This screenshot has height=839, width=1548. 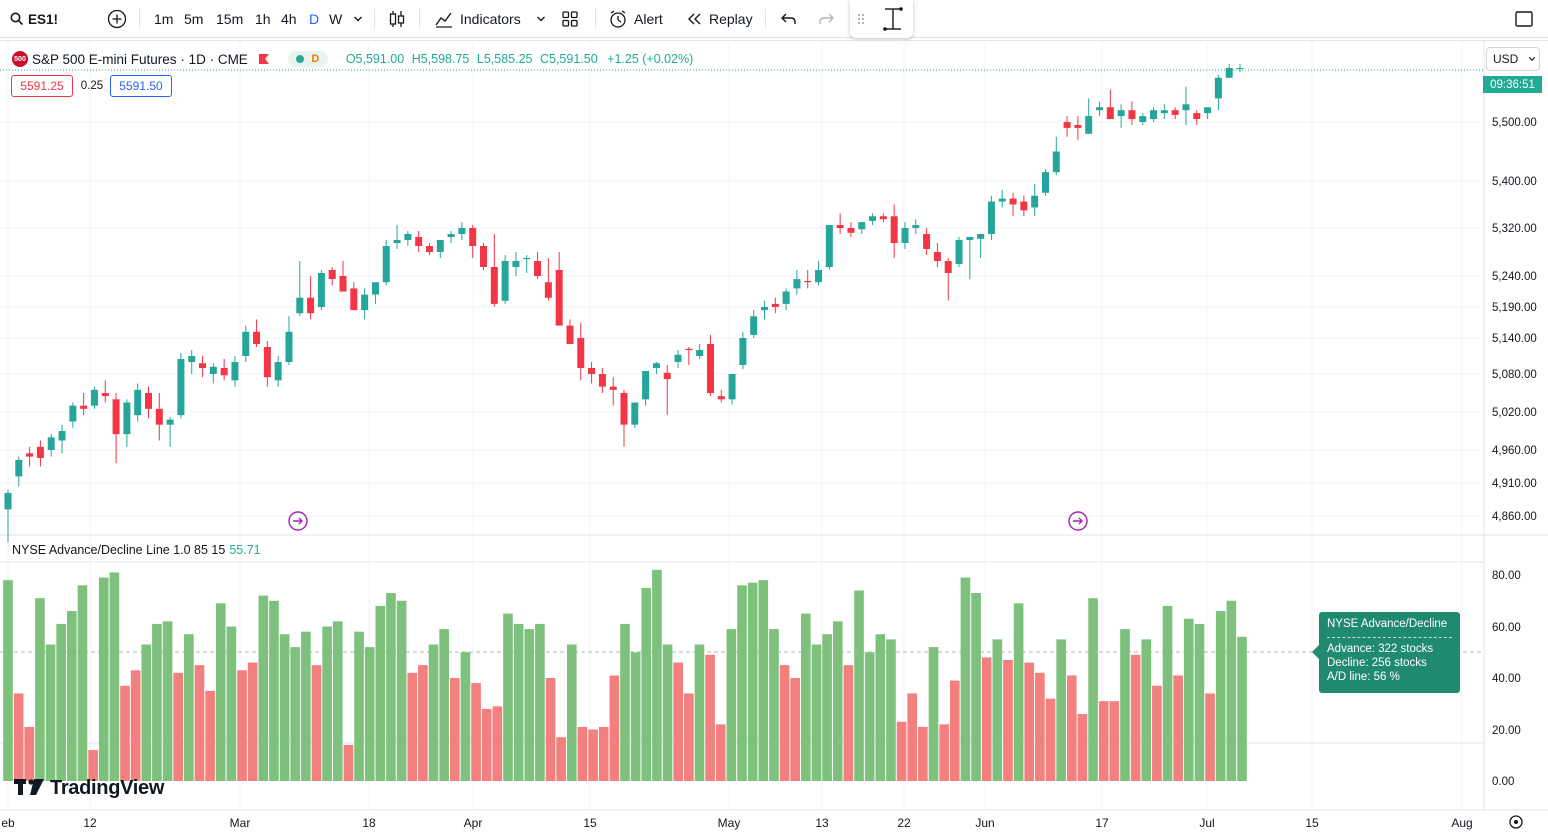 I want to click on indicators-button: Indicators, so click(x=477, y=19).